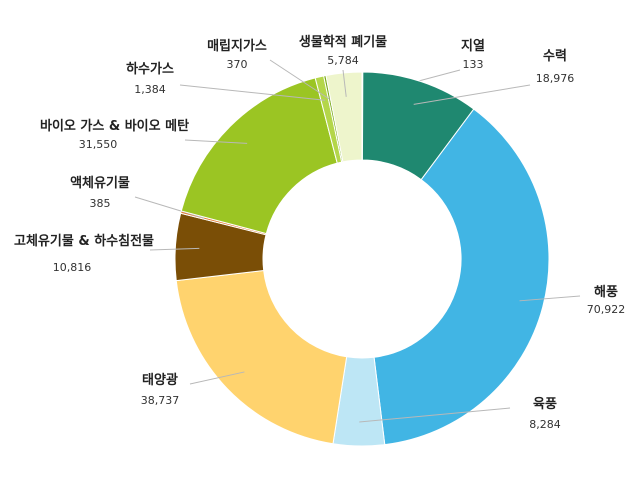 The width and height of the screenshot is (640, 482). Describe the element at coordinates (98, 144) in the screenshot. I see `value-label: 31,550` at that location.